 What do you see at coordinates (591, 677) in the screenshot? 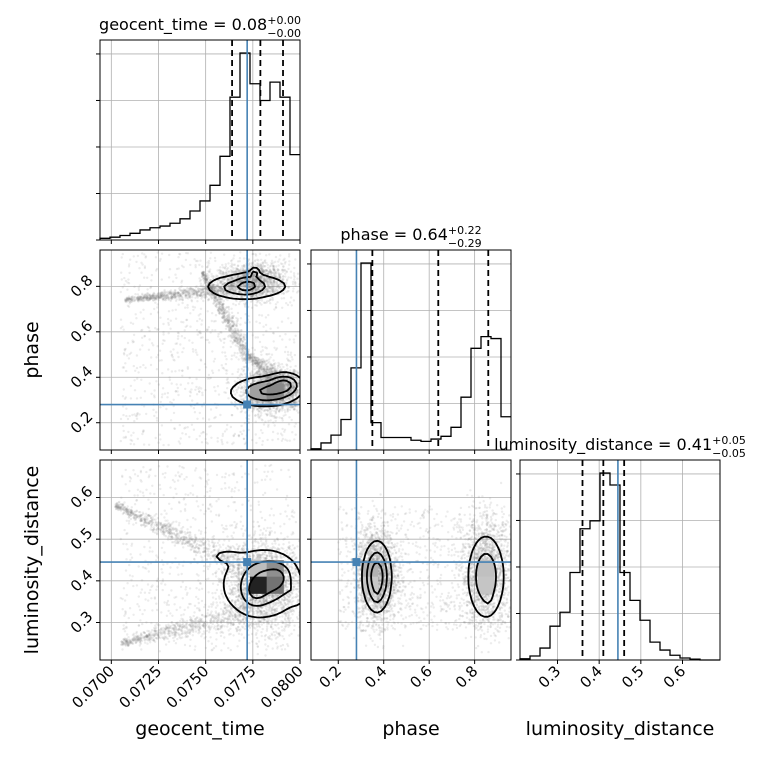
I see `x-tick-label: 0.4` at bounding box center [591, 677].